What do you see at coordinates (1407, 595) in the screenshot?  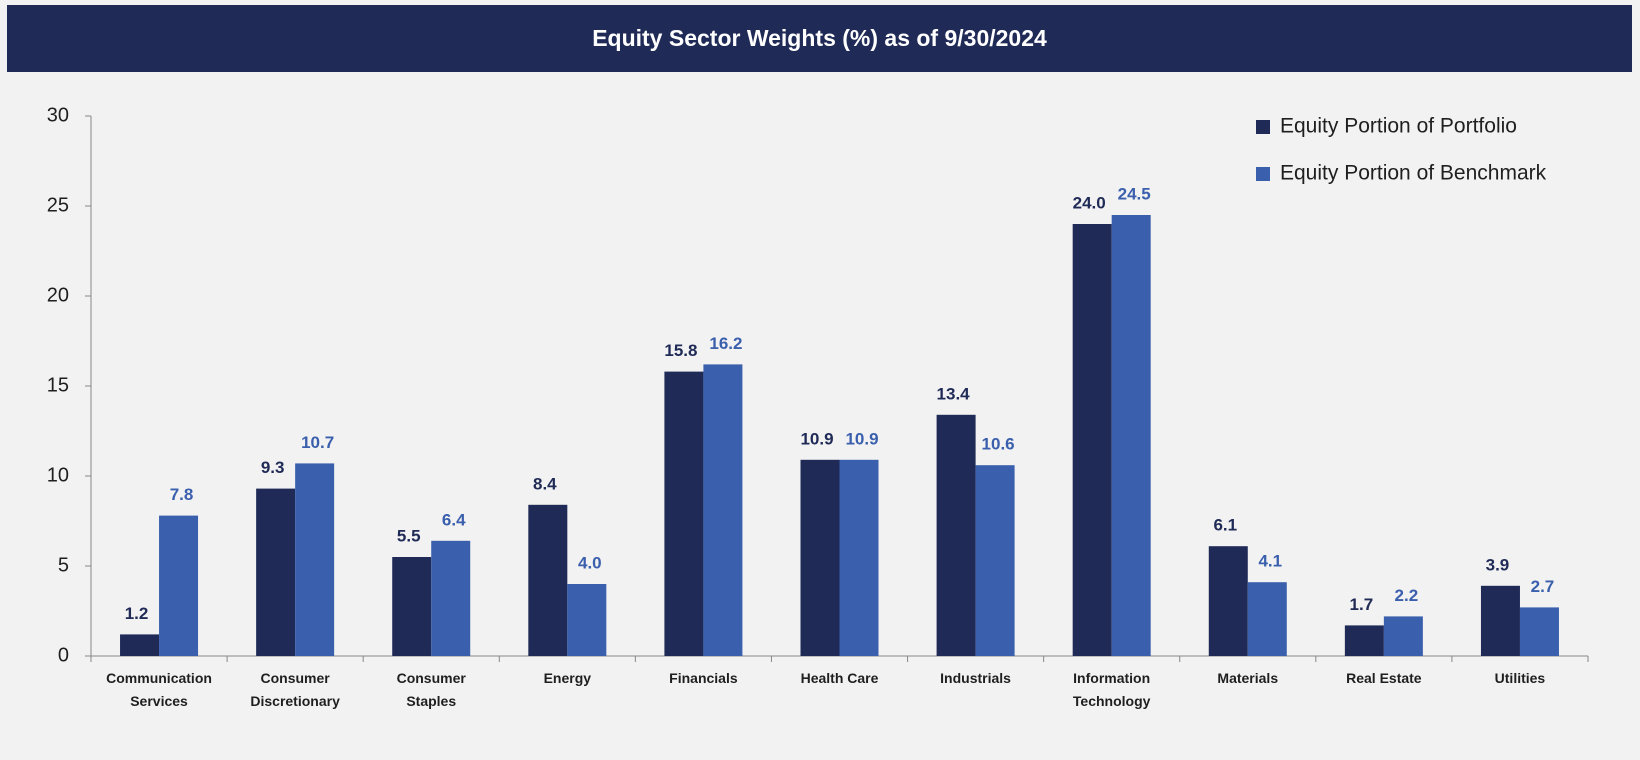 I see `data-label: 2.2` at bounding box center [1407, 595].